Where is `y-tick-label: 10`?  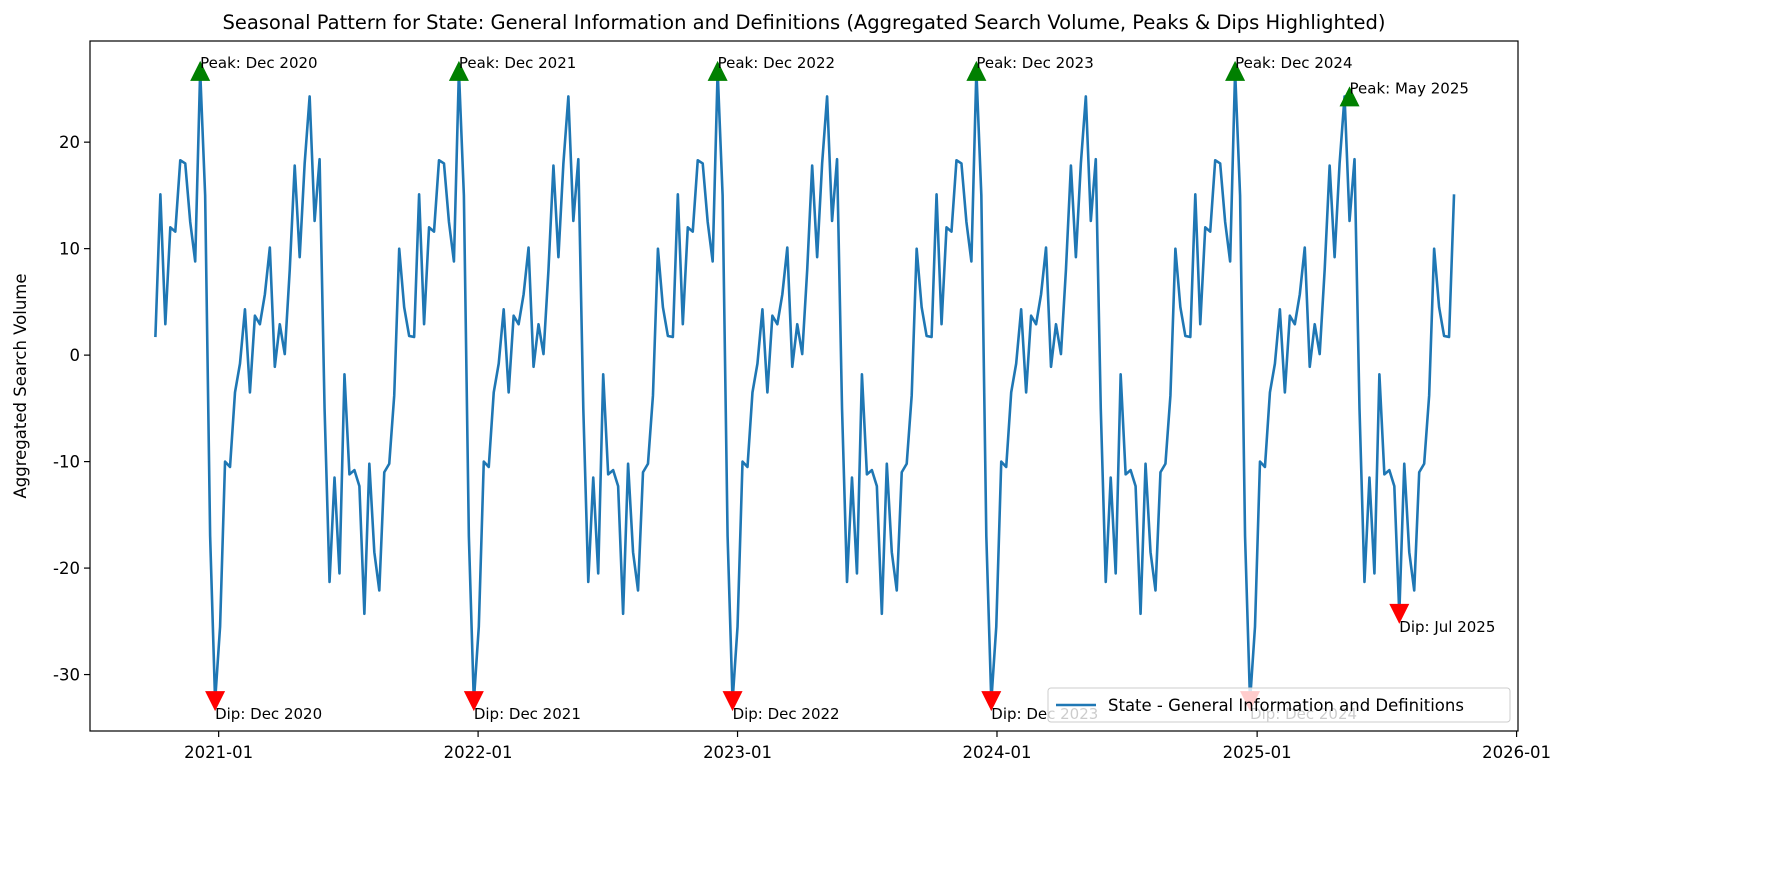
y-tick-label: 10 is located at coordinates (69, 249).